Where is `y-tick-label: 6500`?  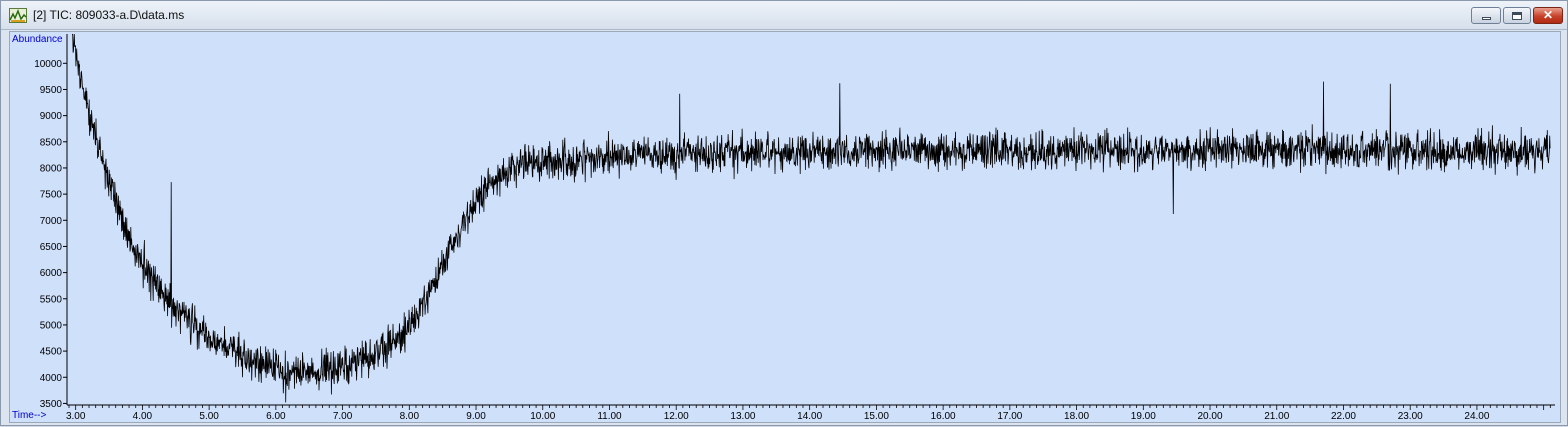 y-tick-label: 6500 is located at coordinates (51, 247).